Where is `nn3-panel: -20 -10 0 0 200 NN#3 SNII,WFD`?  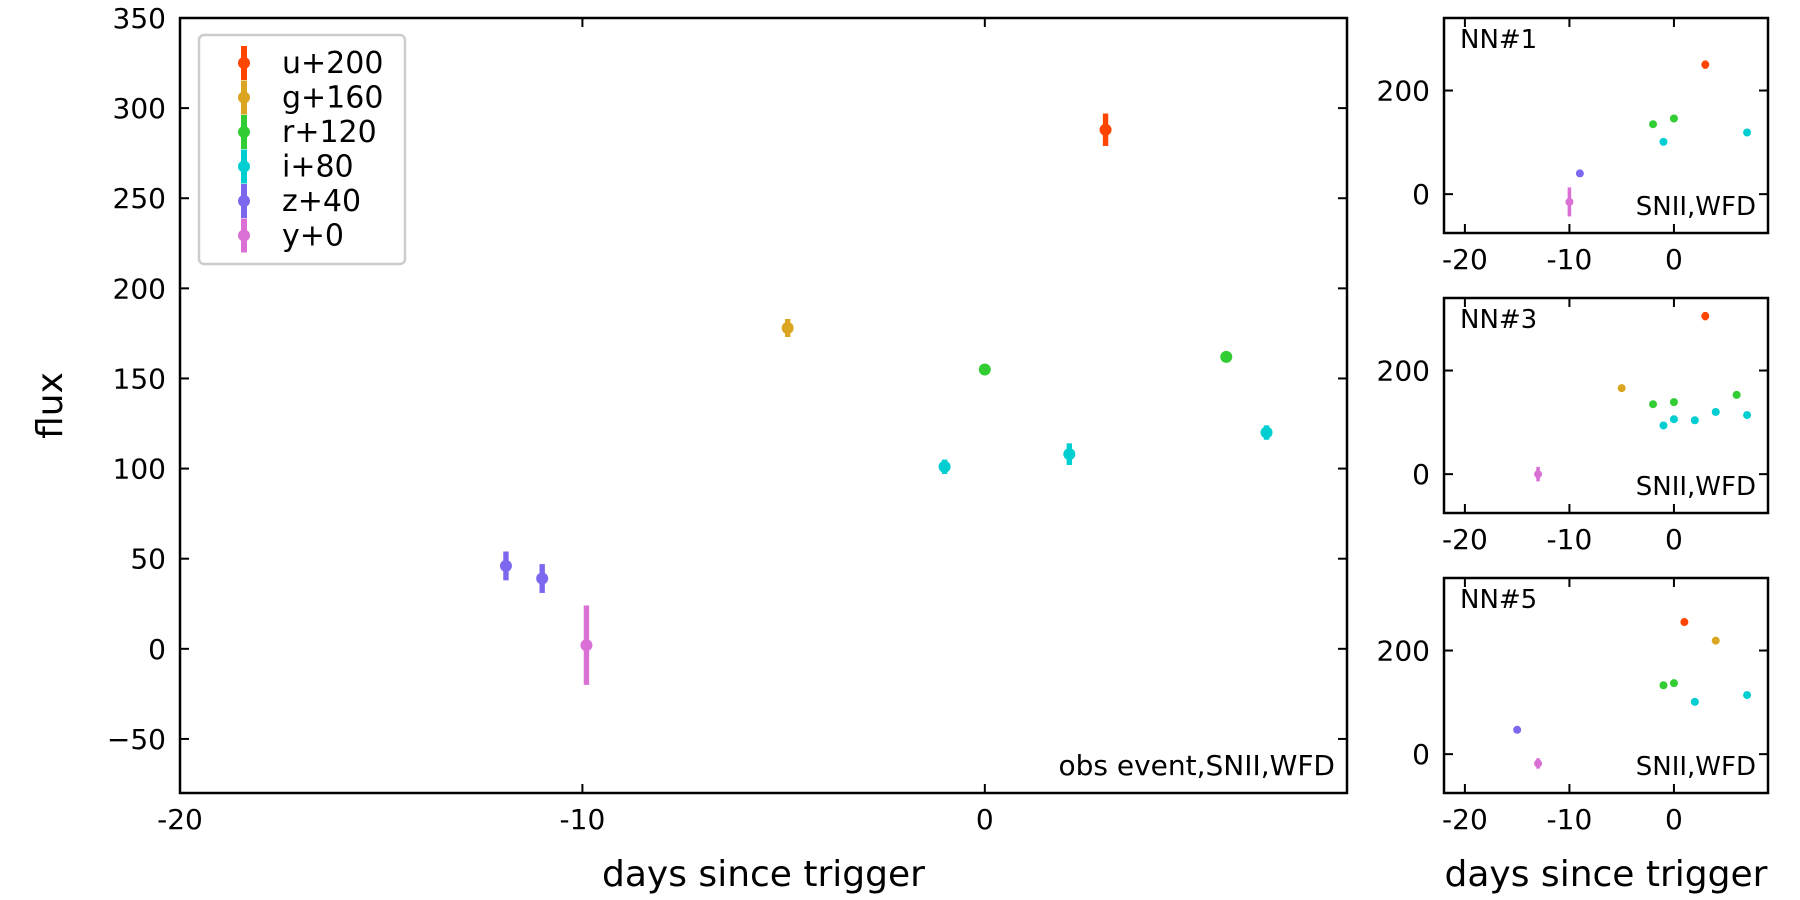
nn3-panel: -20 -10 0 0 200 NN#3 SNII,WFD is located at coordinates (1573, 426).